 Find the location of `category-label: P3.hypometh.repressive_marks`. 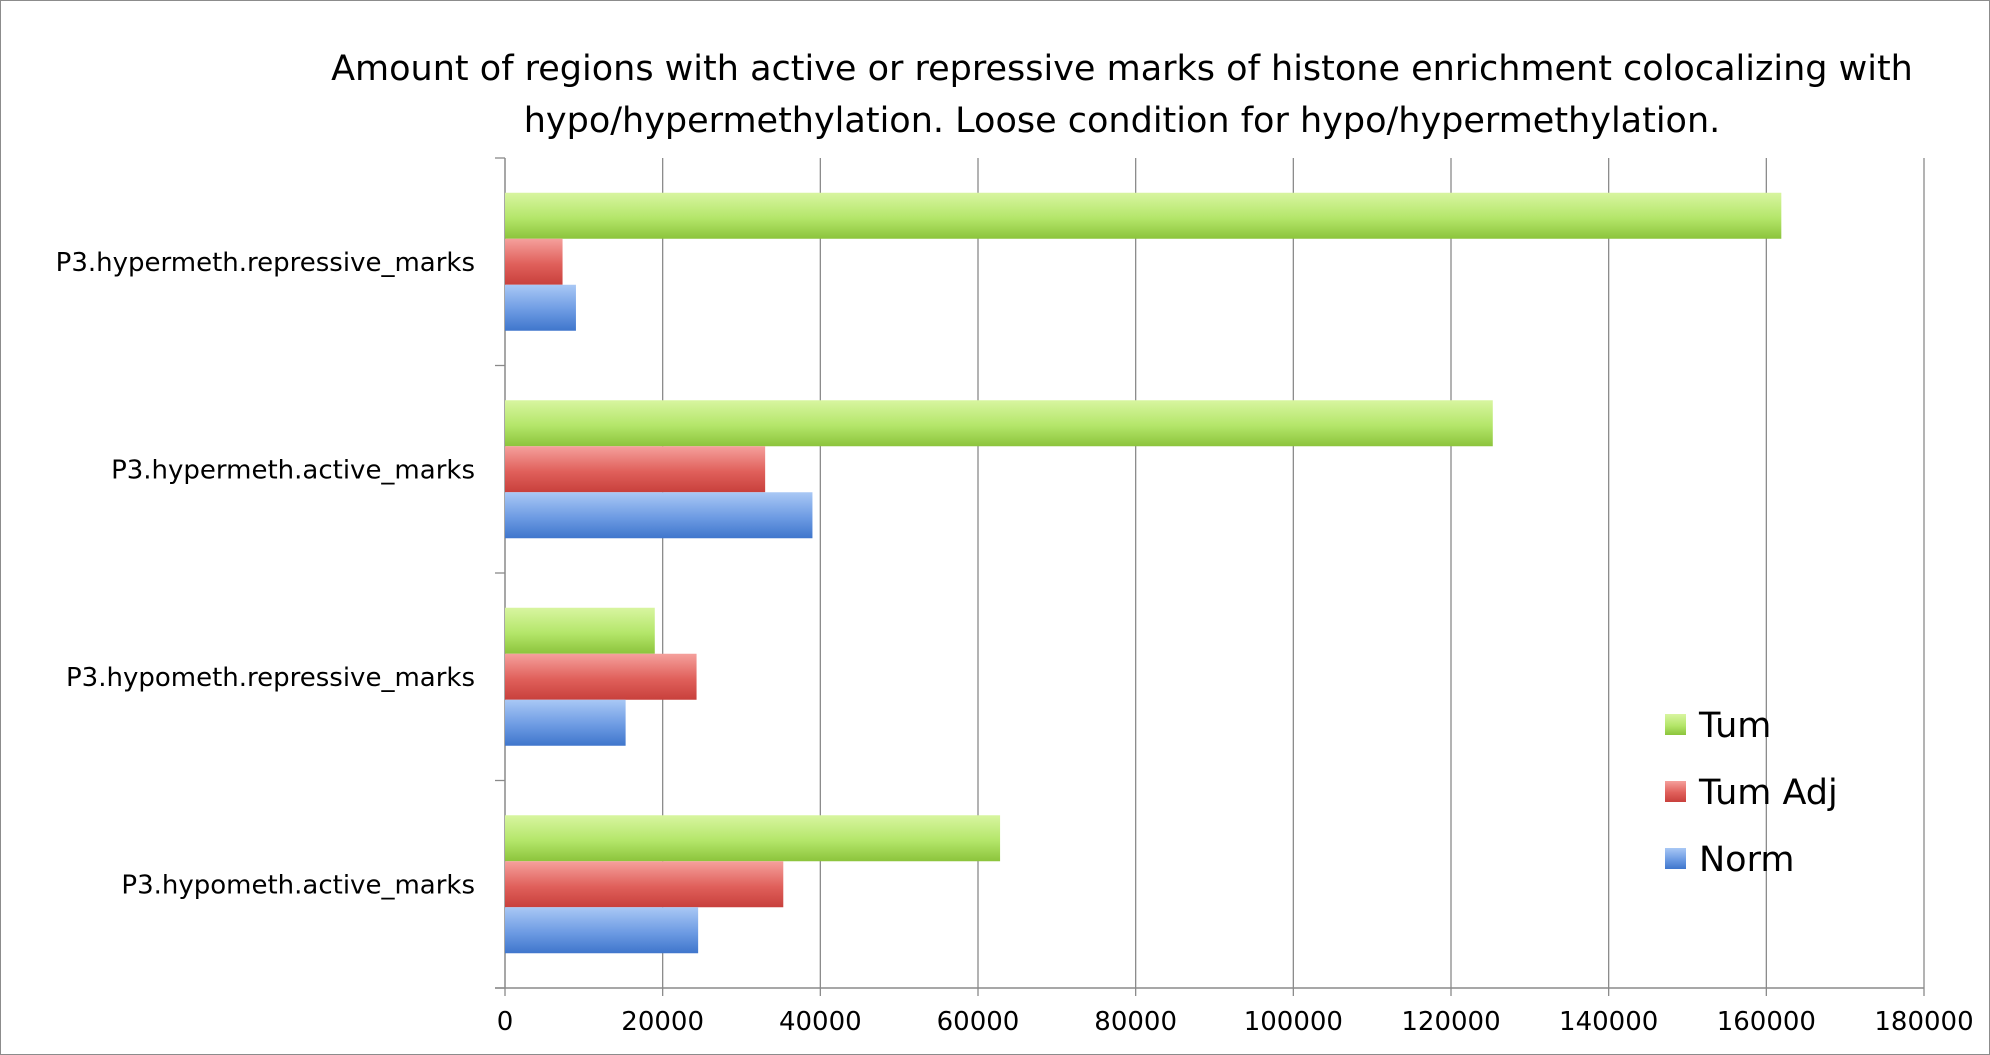

category-label: P3.hypometh.repressive_marks is located at coordinates (270, 678).